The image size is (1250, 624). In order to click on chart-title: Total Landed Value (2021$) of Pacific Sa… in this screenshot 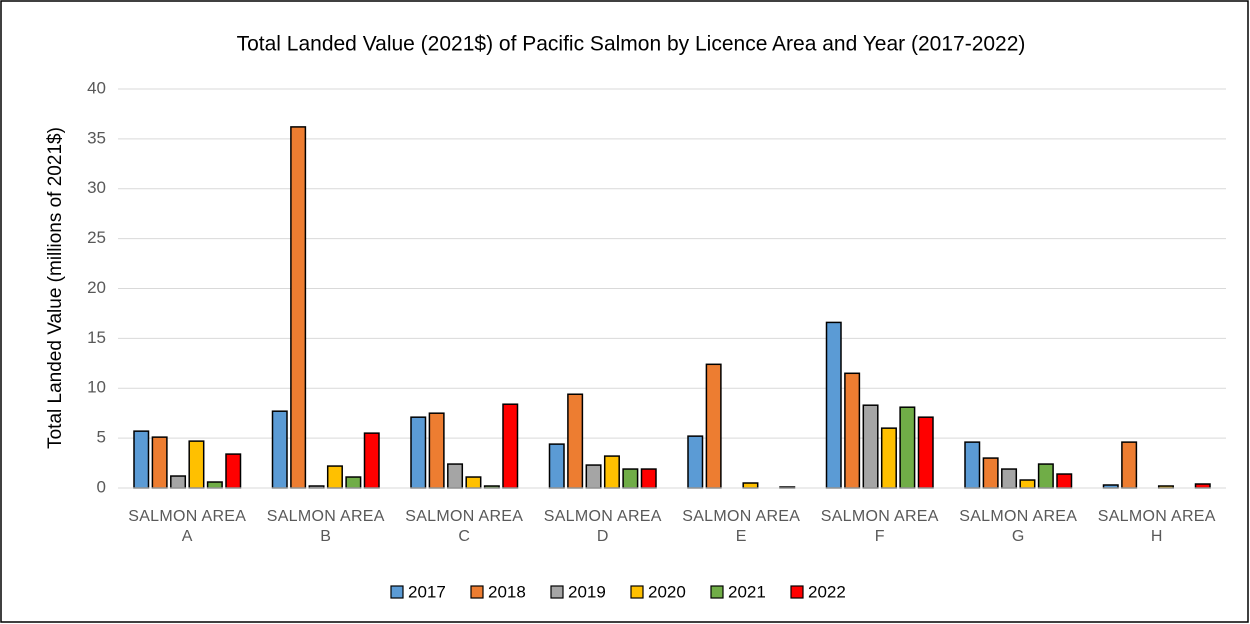, I will do `click(631, 44)`.